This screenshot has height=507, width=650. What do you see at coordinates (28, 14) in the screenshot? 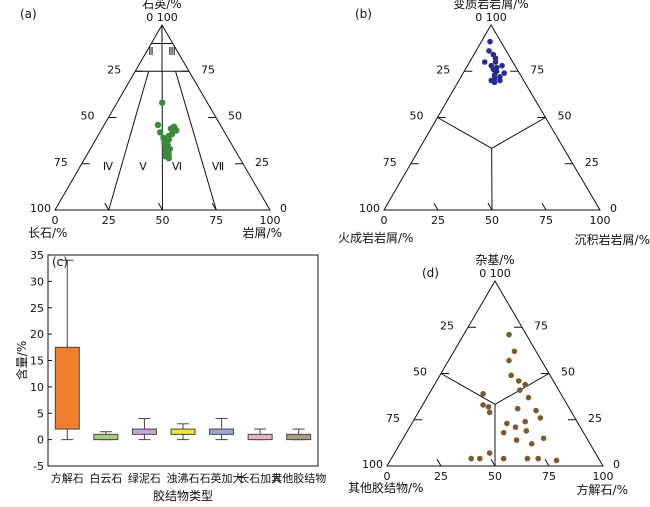
I see `panel-a-label: (a)` at bounding box center [28, 14].